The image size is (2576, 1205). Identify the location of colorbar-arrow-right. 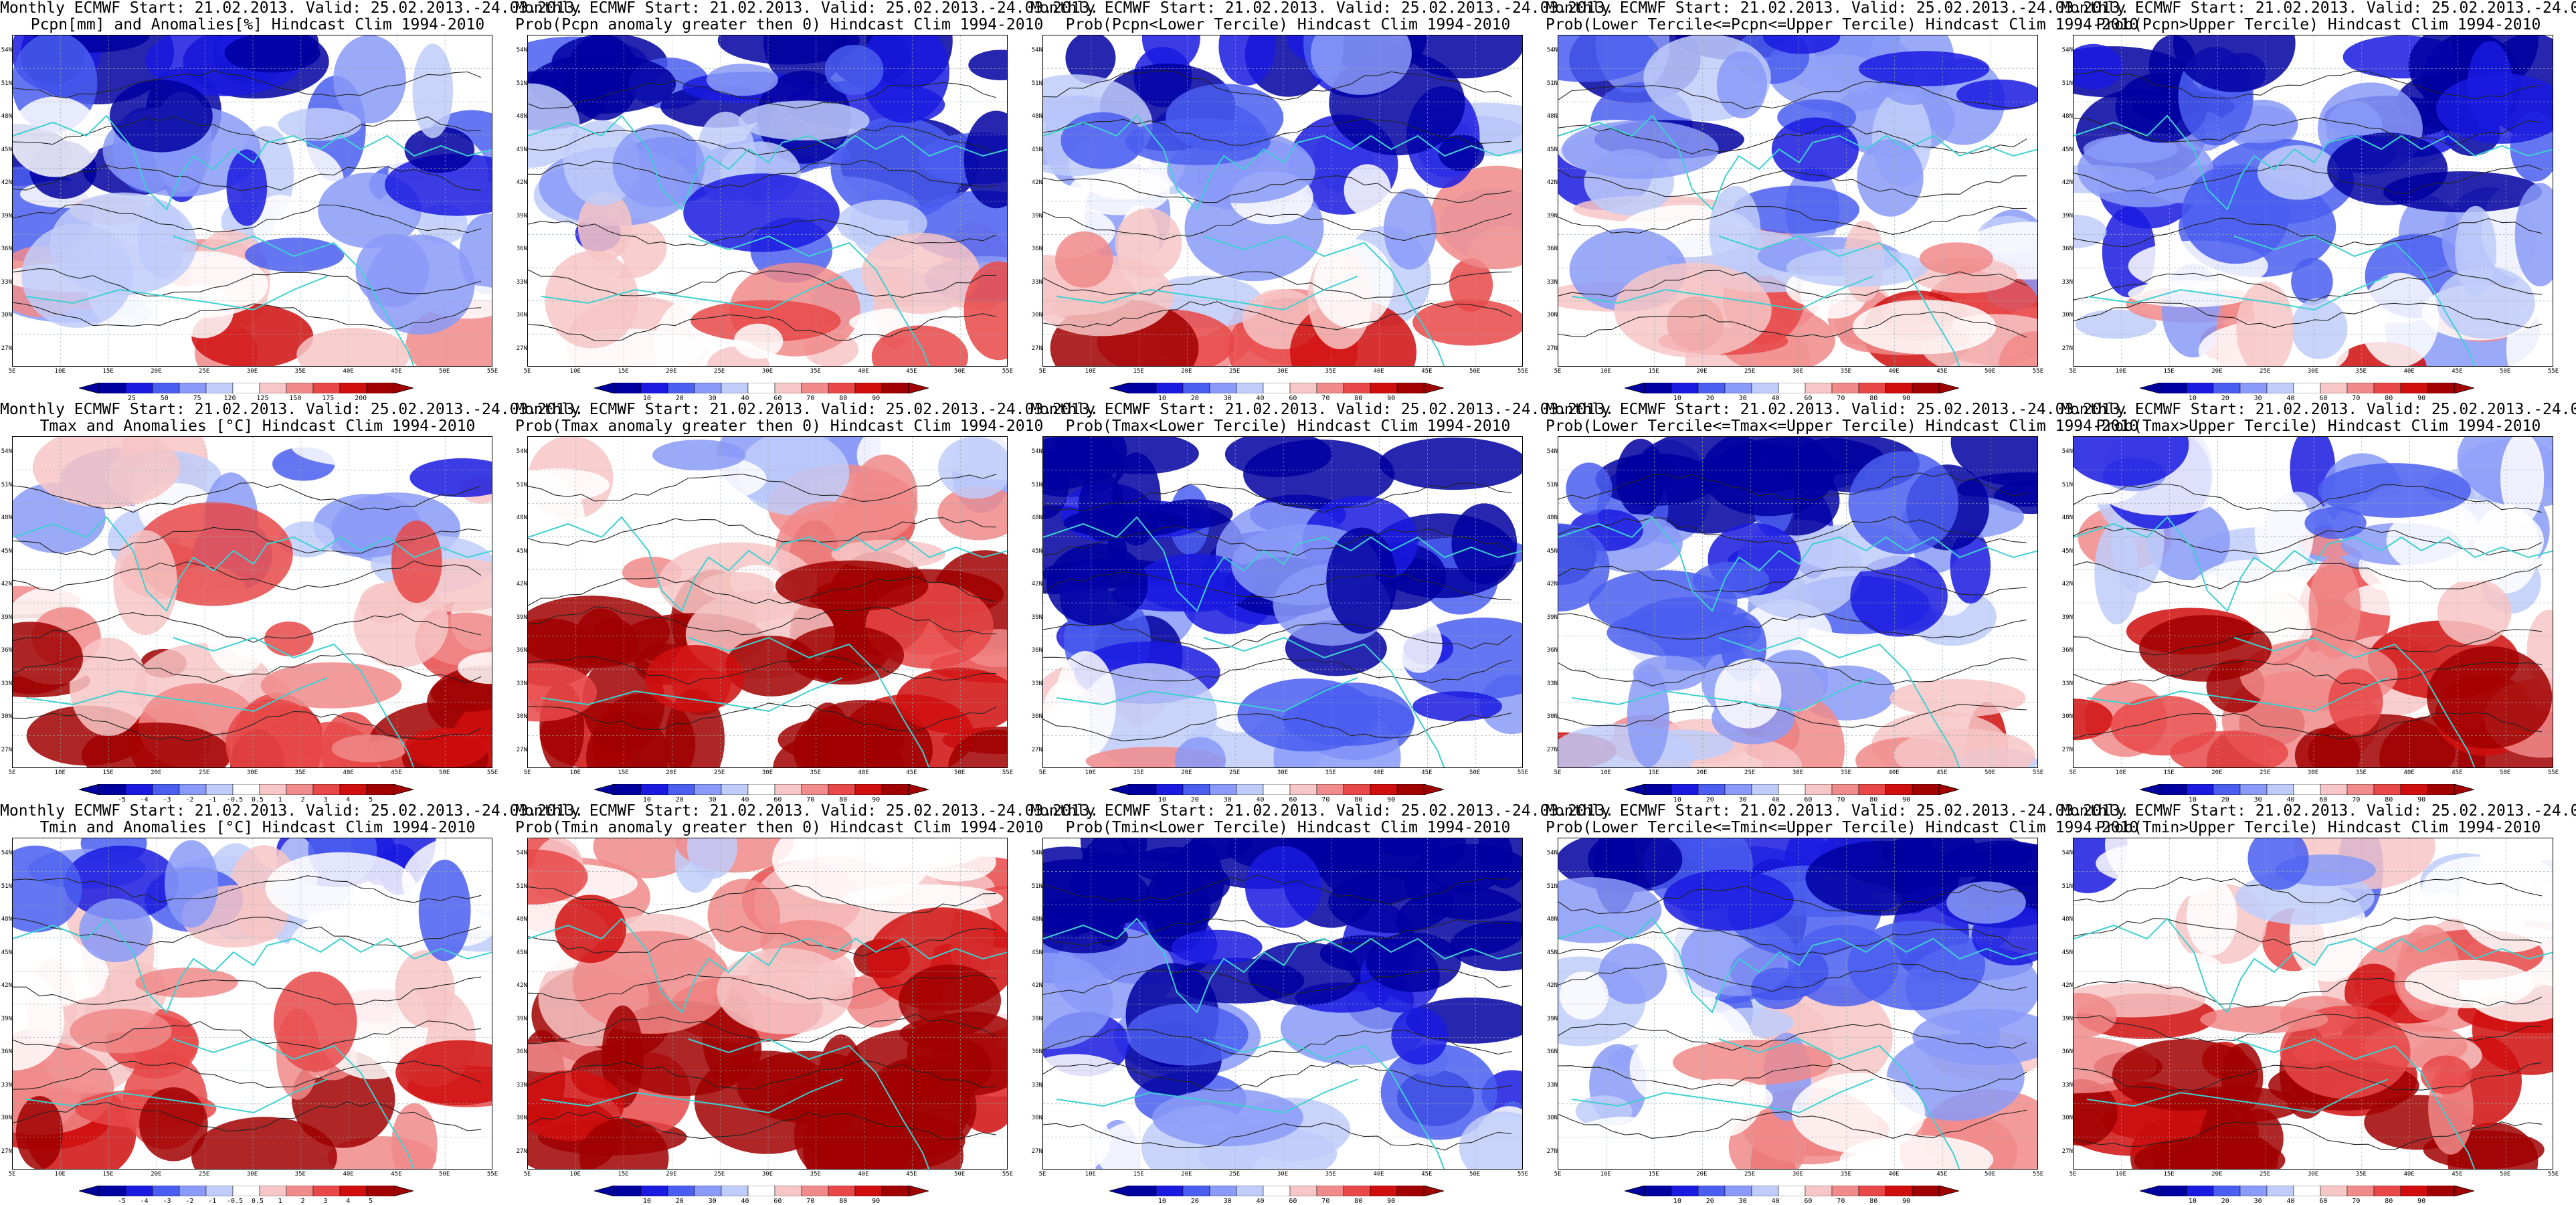
(2464, 1191).